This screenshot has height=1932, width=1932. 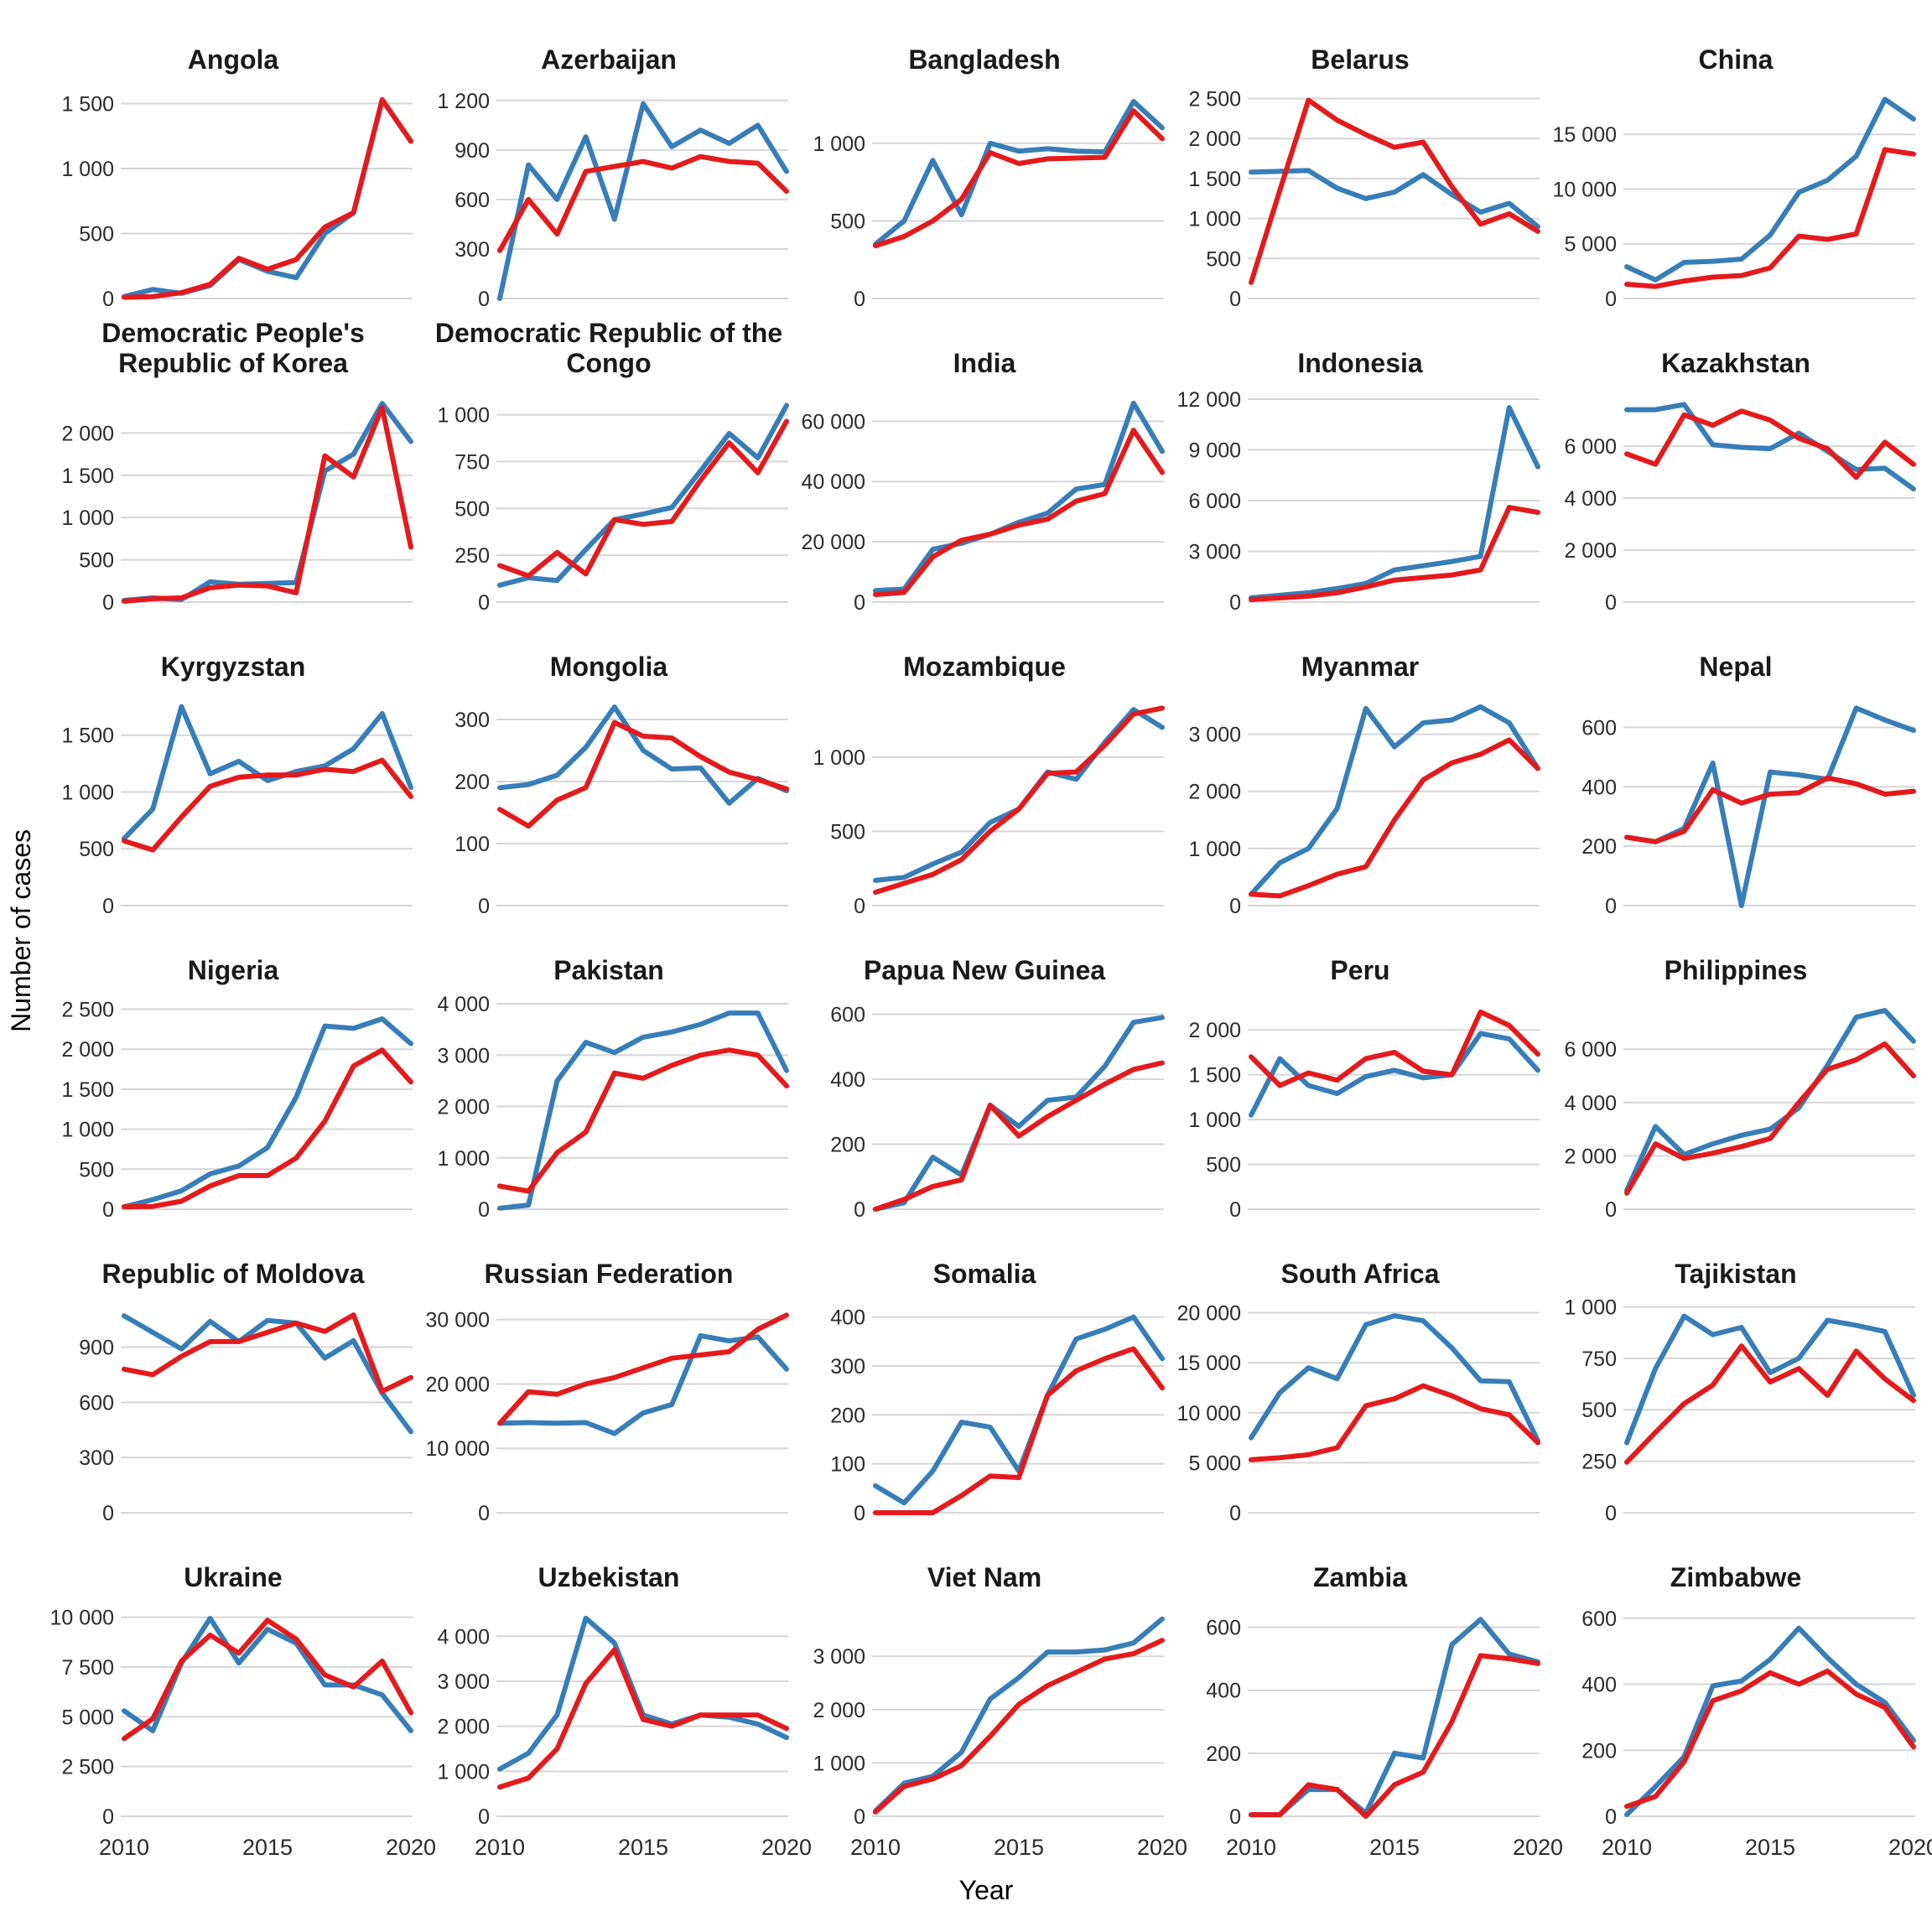 What do you see at coordinates (1360, 363) in the screenshot?
I see `panel-title: Indonesia` at bounding box center [1360, 363].